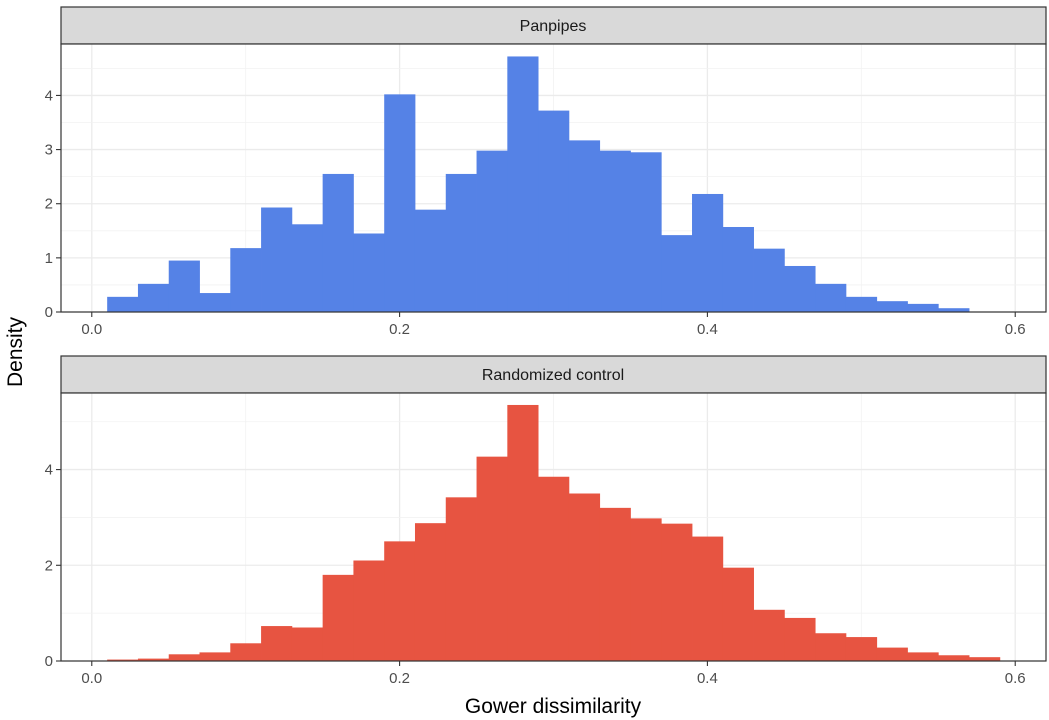 The height and width of the screenshot is (720, 1049). I want to click on y-tick-label: 3, so click(49, 150).